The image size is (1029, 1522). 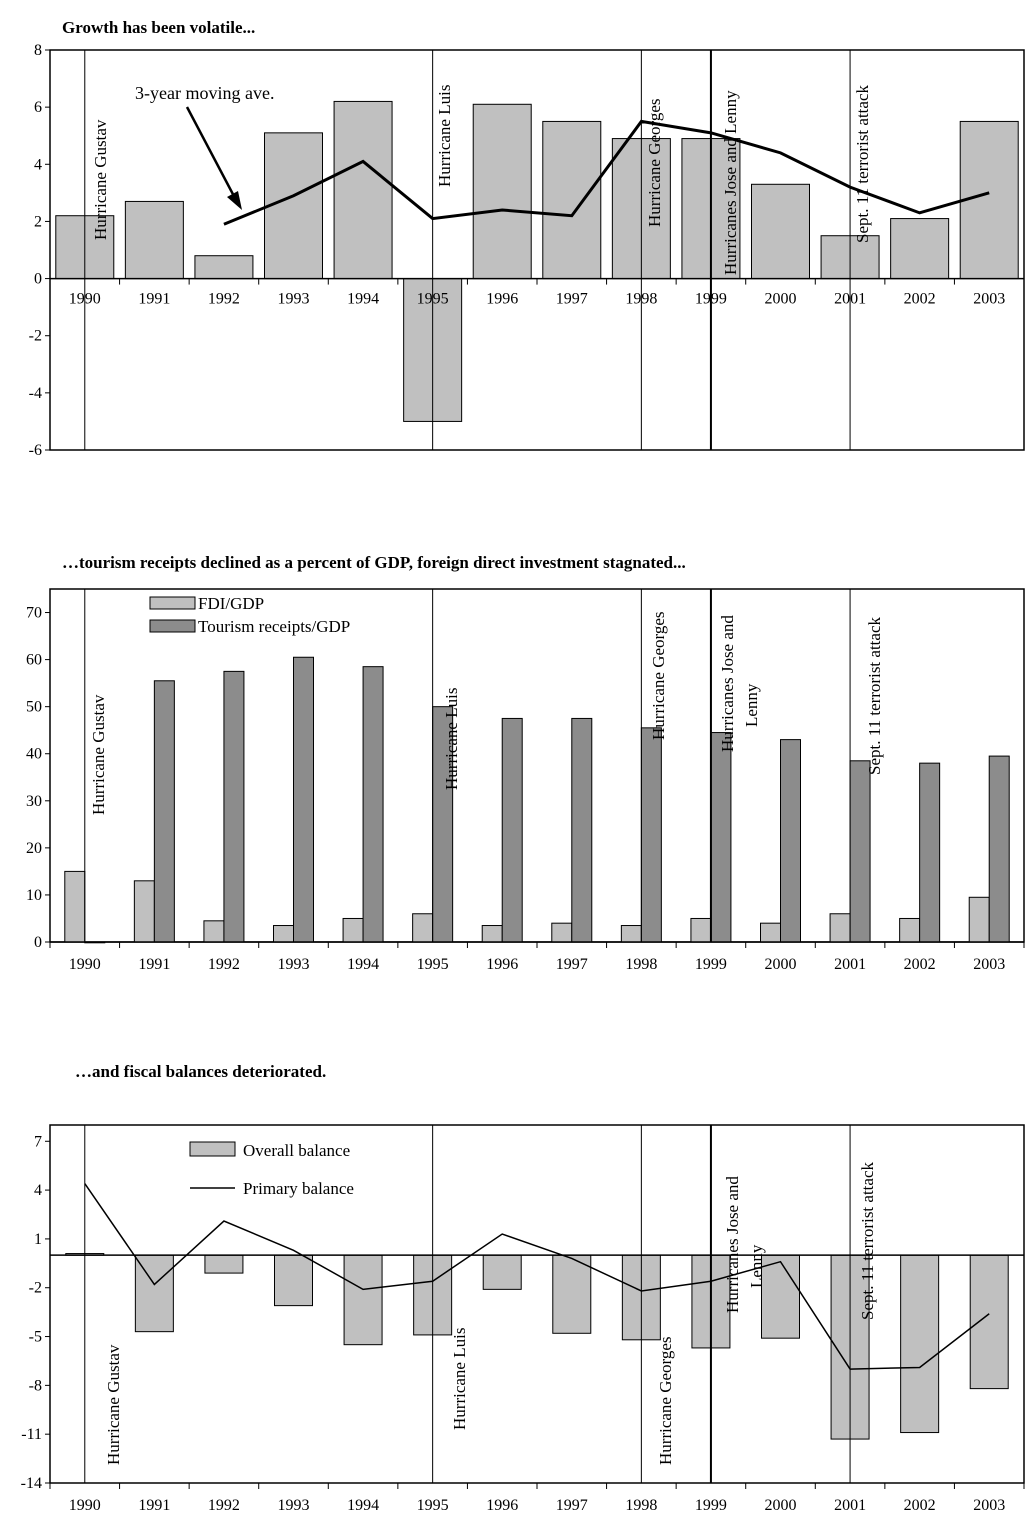 I want to click on y-tick-label: 20, so click(x=34, y=848).